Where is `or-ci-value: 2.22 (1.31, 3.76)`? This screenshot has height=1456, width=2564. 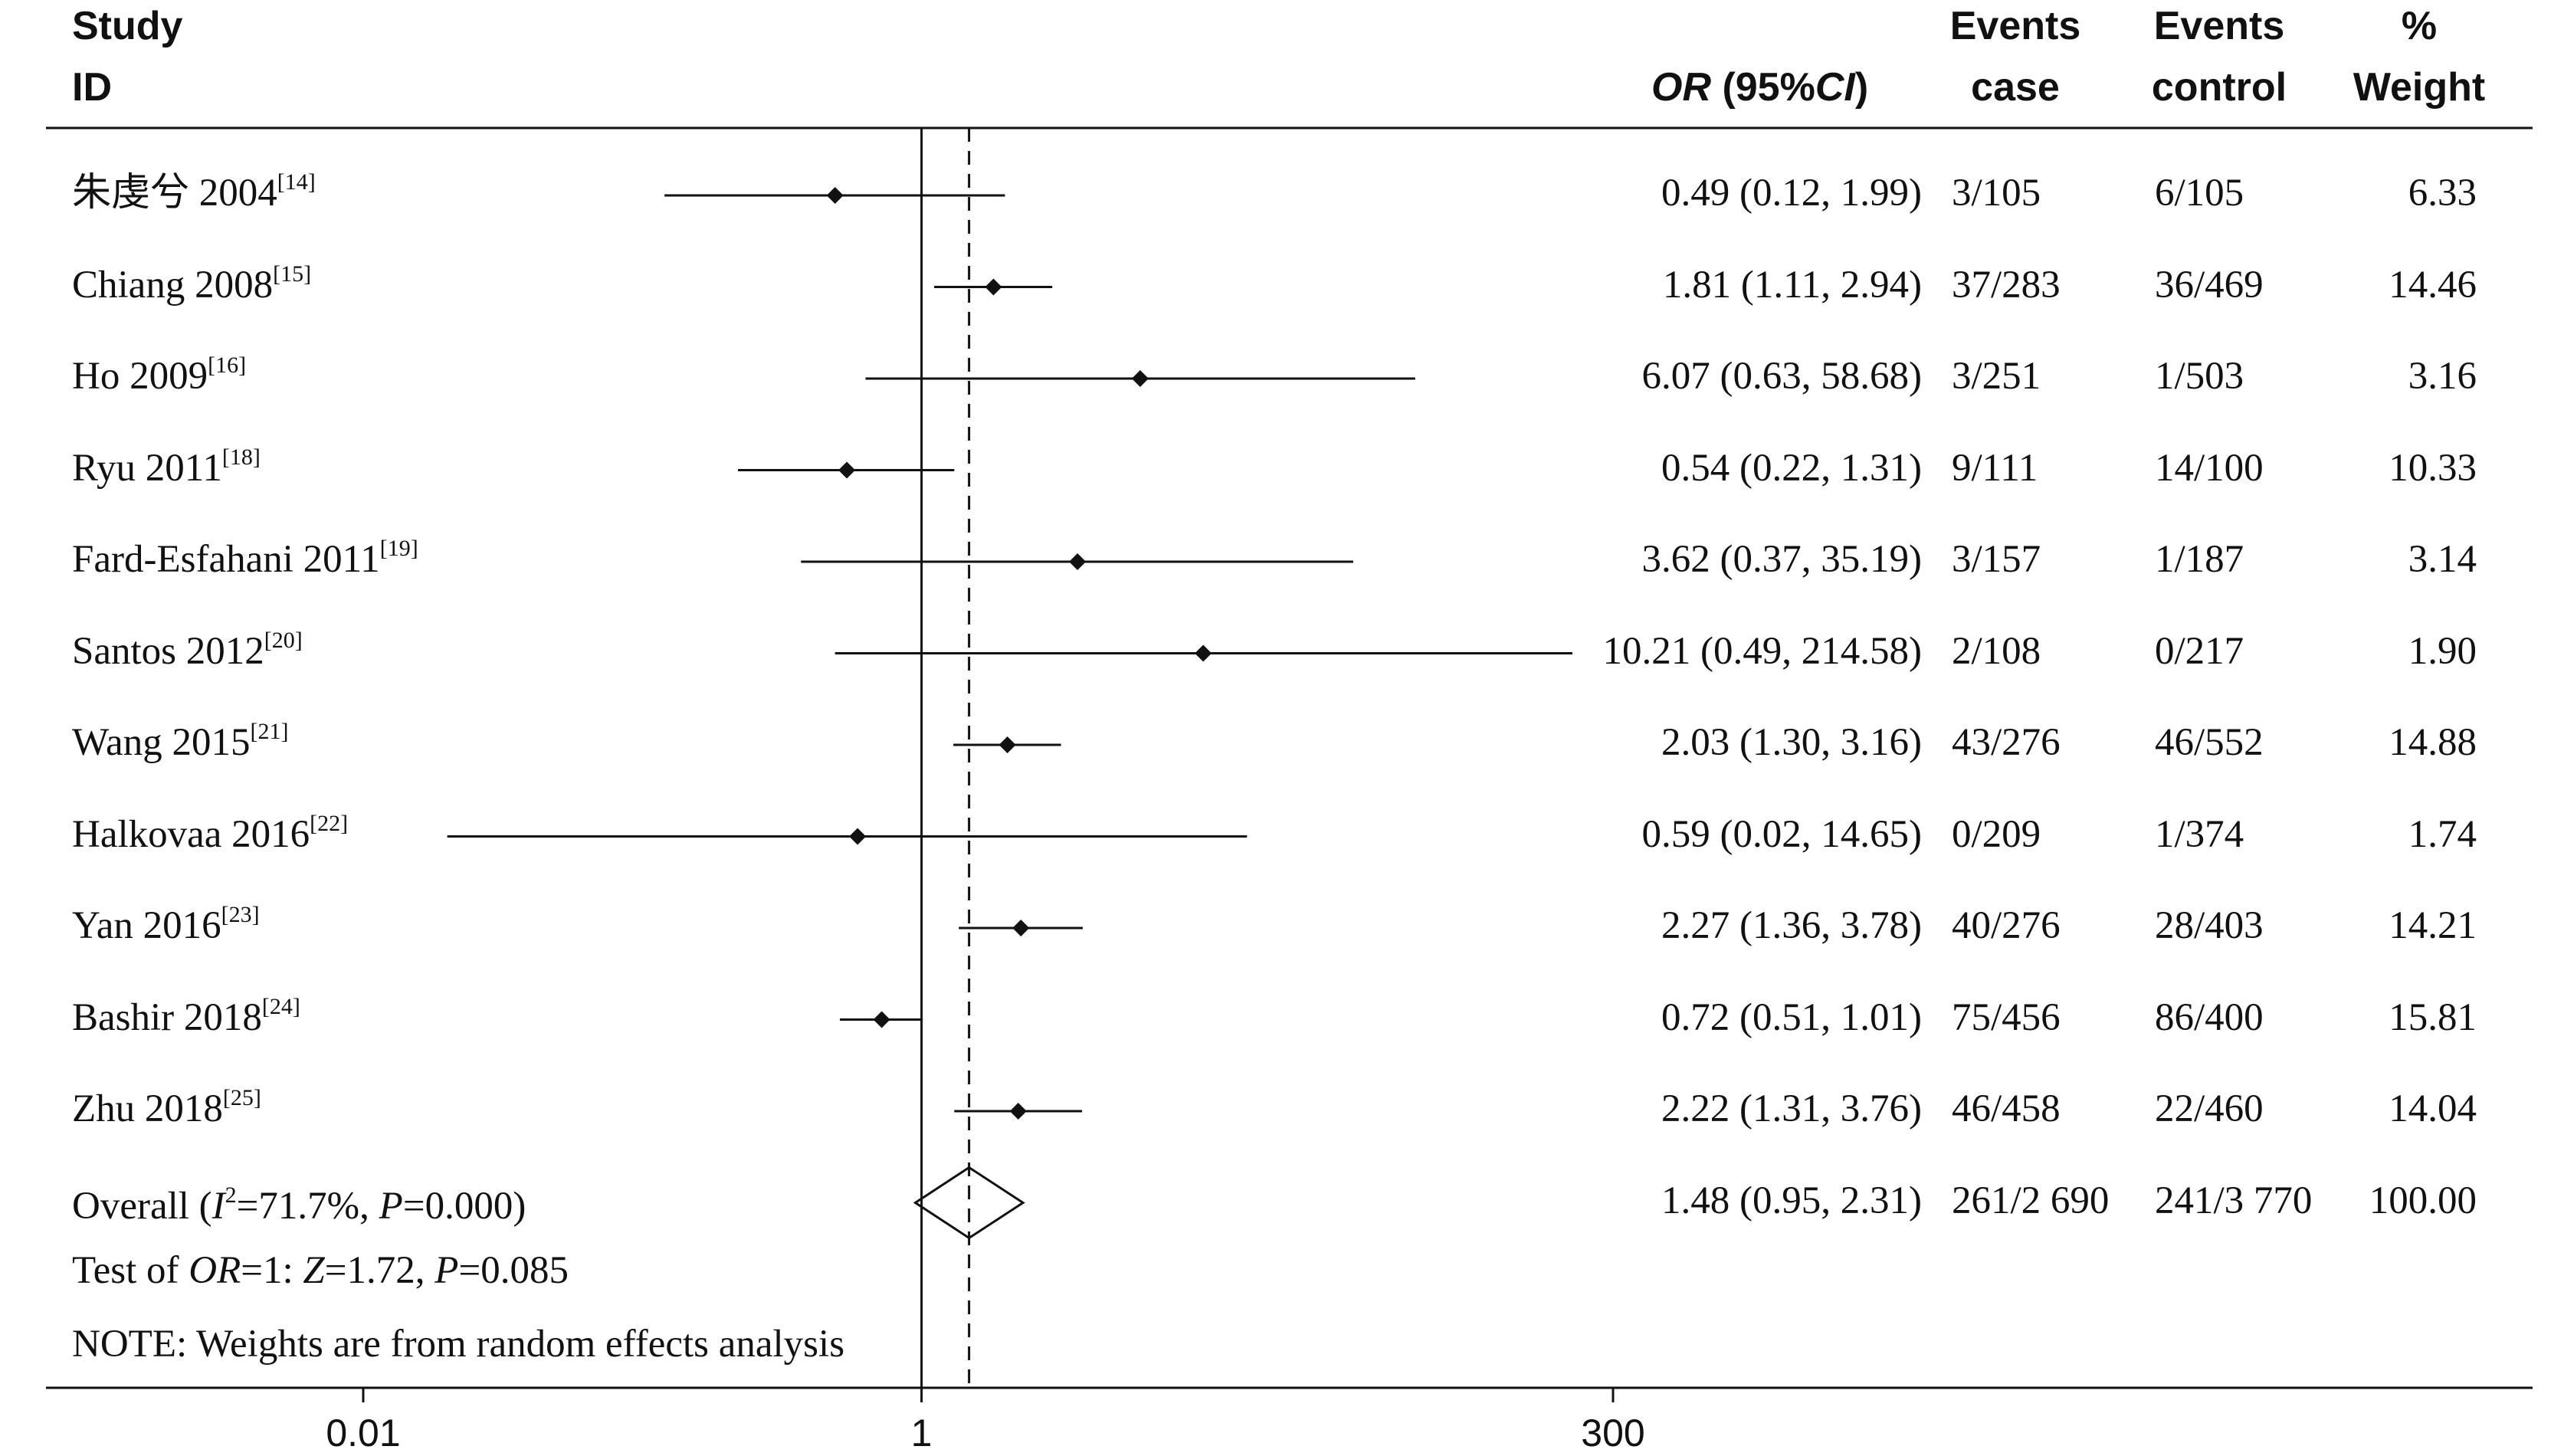 or-ci-value: 2.22 (1.31, 3.76) is located at coordinates (1791, 1108).